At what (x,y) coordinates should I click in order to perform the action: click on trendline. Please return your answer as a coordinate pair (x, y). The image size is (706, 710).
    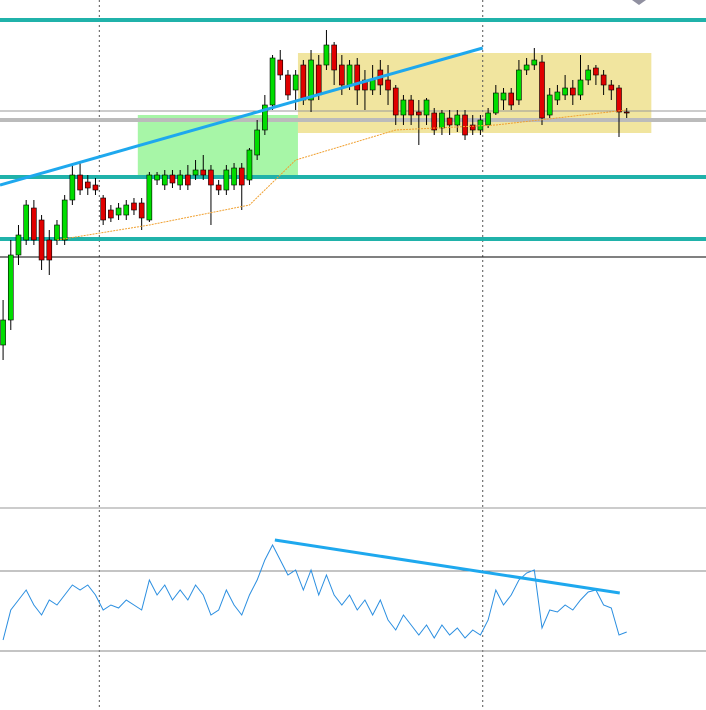
    Looking at the image, I should click on (242, 116).